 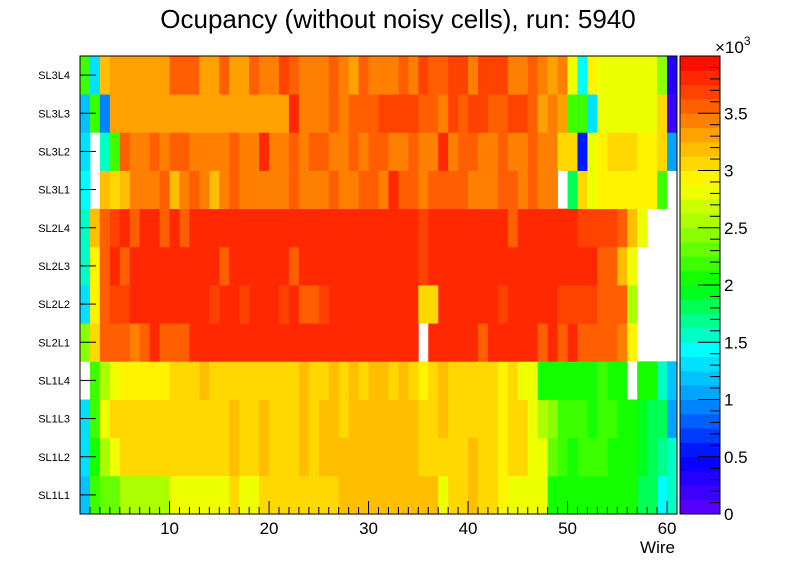 What do you see at coordinates (368, 528) in the screenshot?
I see `x-tick-label: 30` at bounding box center [368, 528].